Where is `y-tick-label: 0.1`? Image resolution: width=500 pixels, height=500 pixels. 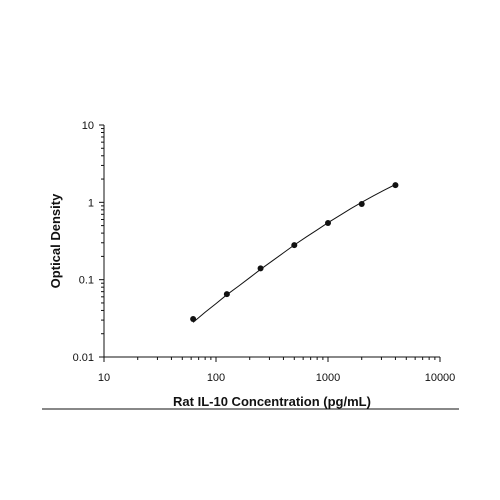
y-tick-label: 0.1 is located at coordinates (86, 281).